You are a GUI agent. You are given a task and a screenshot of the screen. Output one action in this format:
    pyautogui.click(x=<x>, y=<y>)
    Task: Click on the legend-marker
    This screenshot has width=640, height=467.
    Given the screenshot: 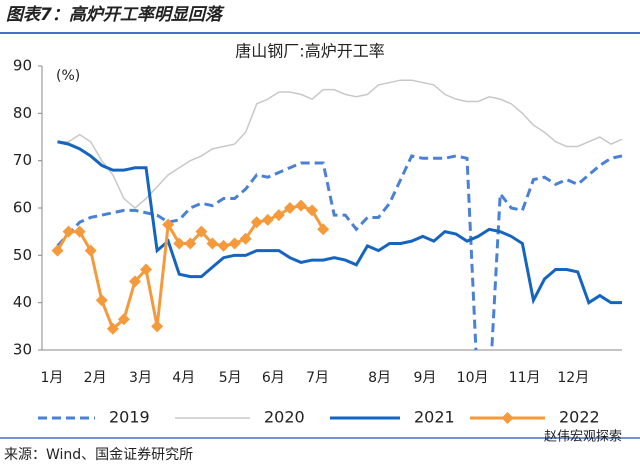 What is the action you would take?
    pyautogui.click(x=507, y=418)
    